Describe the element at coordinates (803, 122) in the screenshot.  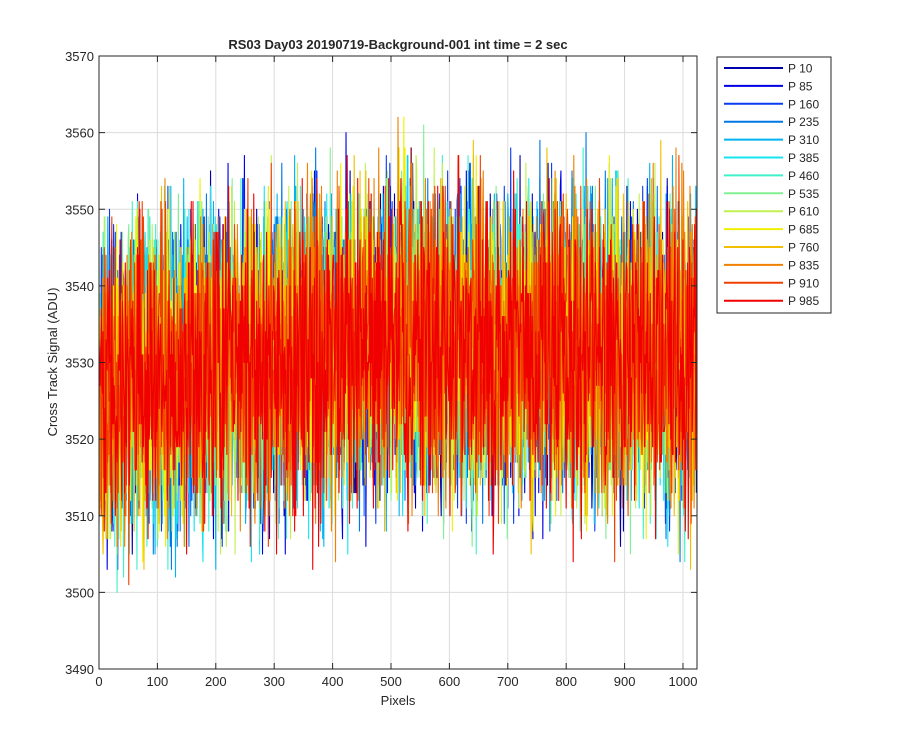
I see `legend-label: P 235` at that location.